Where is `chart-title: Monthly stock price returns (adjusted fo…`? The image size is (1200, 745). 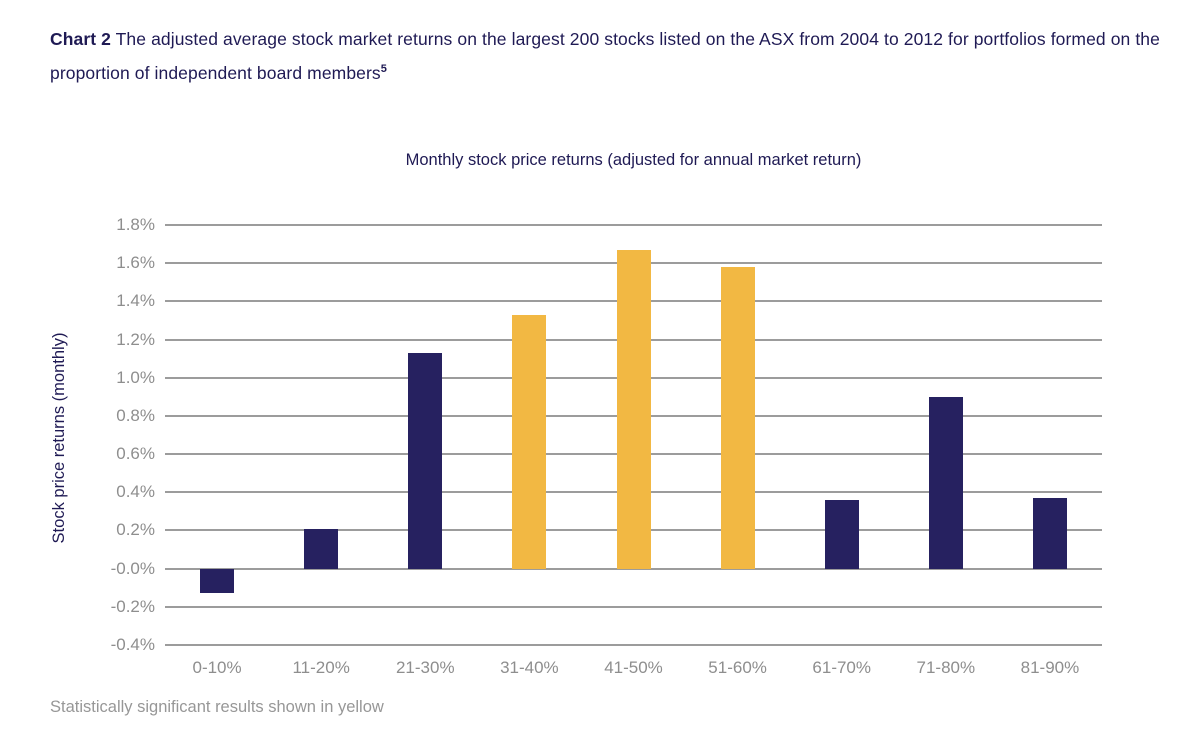 chart-title: Monthly stock price returns (adjusted fo… is located at coordinates (633, 160).